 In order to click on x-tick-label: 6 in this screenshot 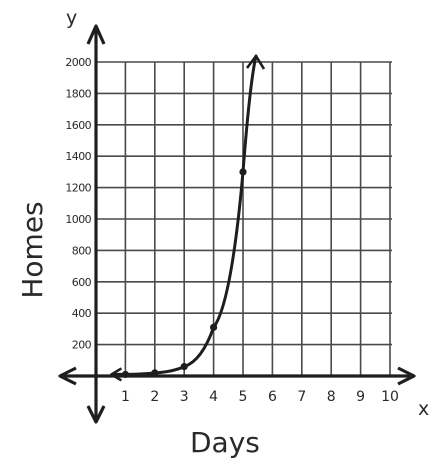, I will do `click(272, 397)`.